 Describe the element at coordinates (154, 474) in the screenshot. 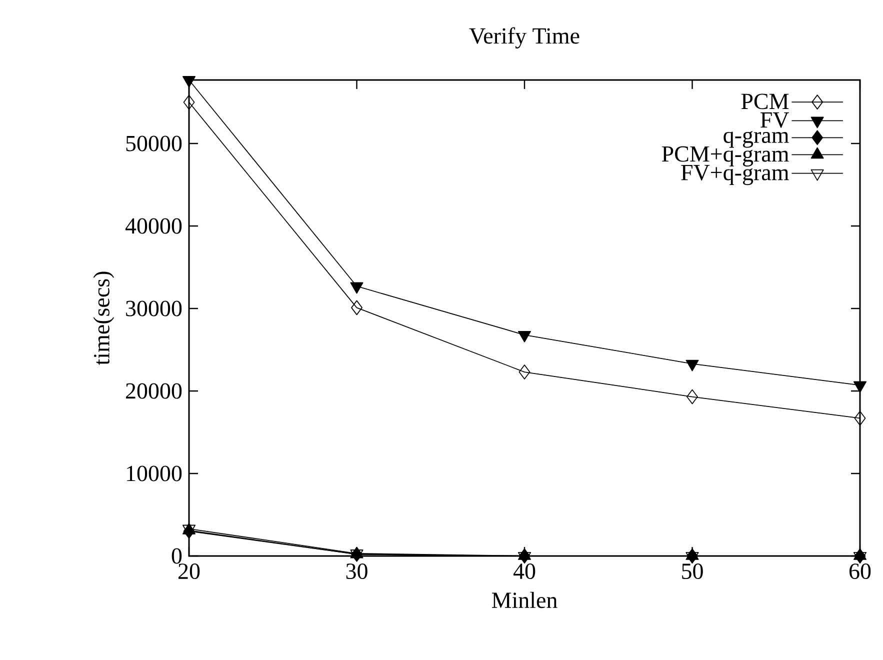

I see `y-tick-label: 10000` at that location.